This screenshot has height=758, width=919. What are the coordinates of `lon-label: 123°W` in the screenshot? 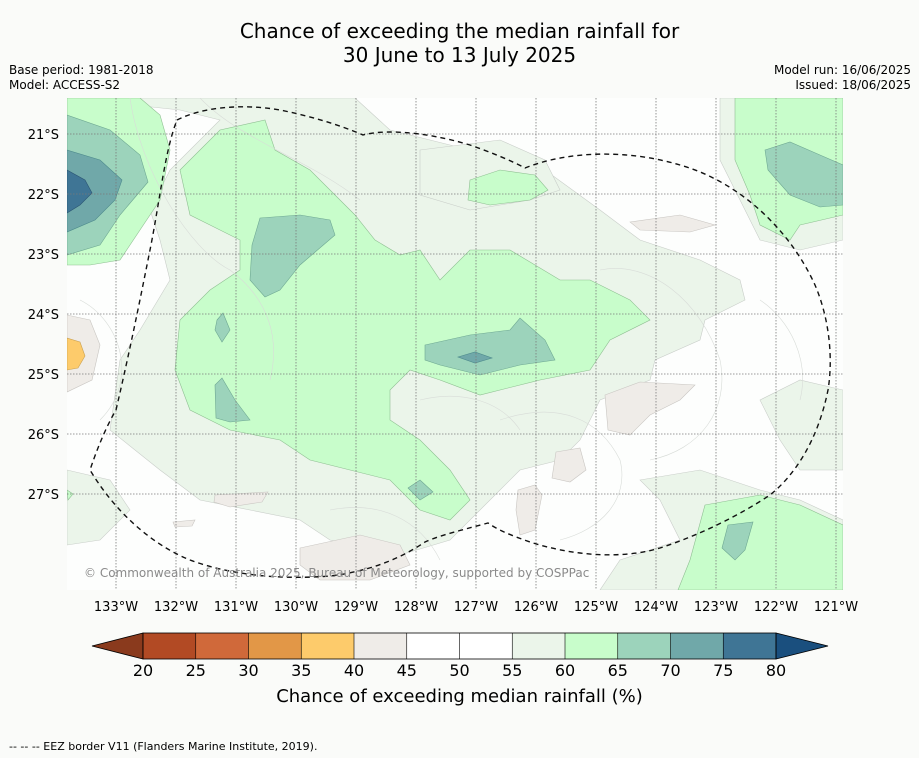 It's located at (716, 607).